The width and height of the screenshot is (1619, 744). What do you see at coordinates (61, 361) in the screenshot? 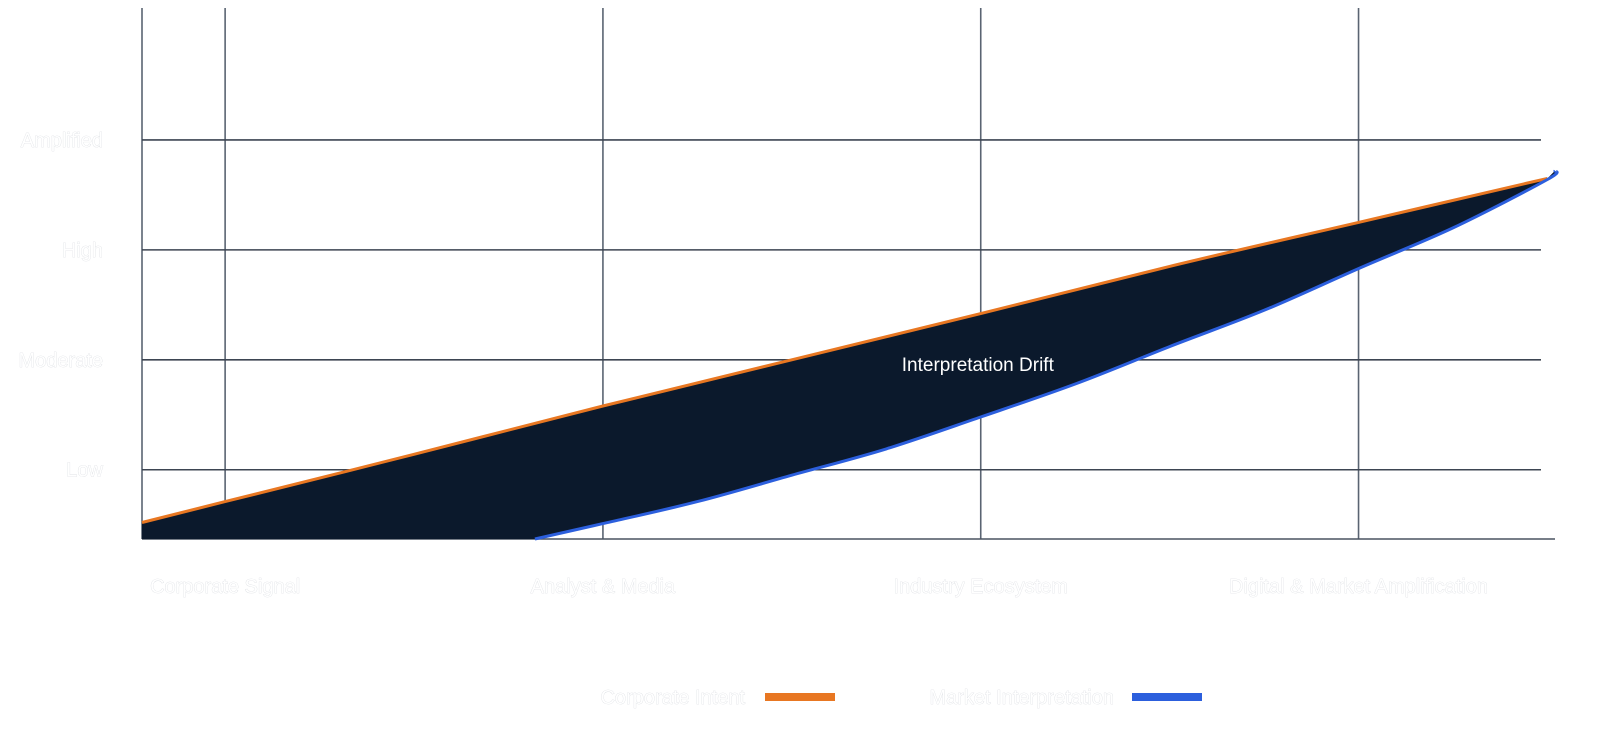
I see `y-tick-label: Moderate` at bounding box center [61, 361].